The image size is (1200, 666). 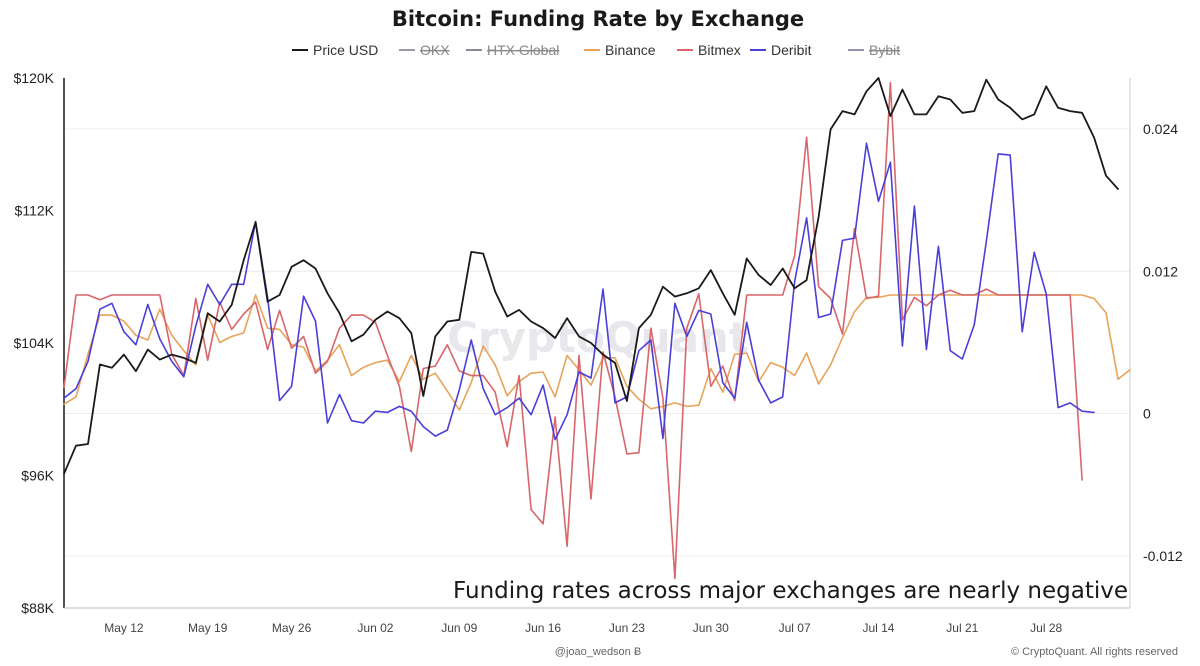 I want to click on y-axis-left-ticks: $120K $112K $104K $96K $88K, so click(x=34, y=343).